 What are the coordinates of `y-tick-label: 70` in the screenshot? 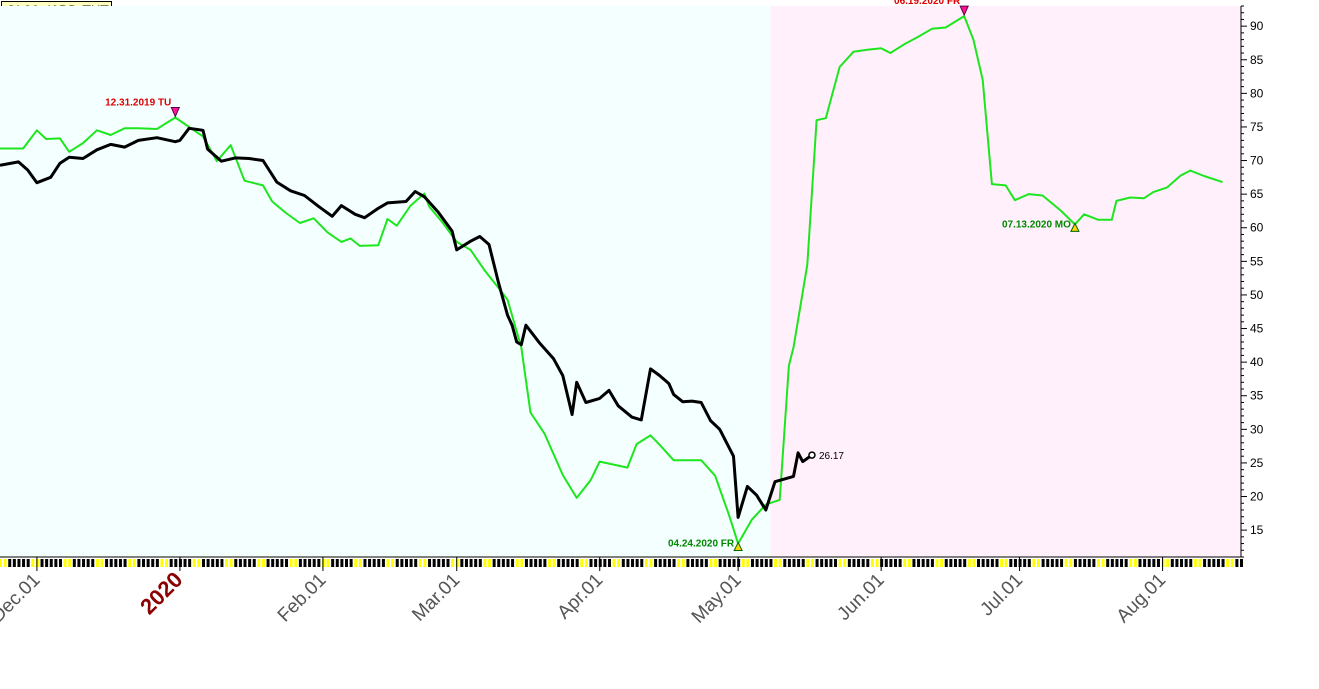 It's located at (1257, 161).